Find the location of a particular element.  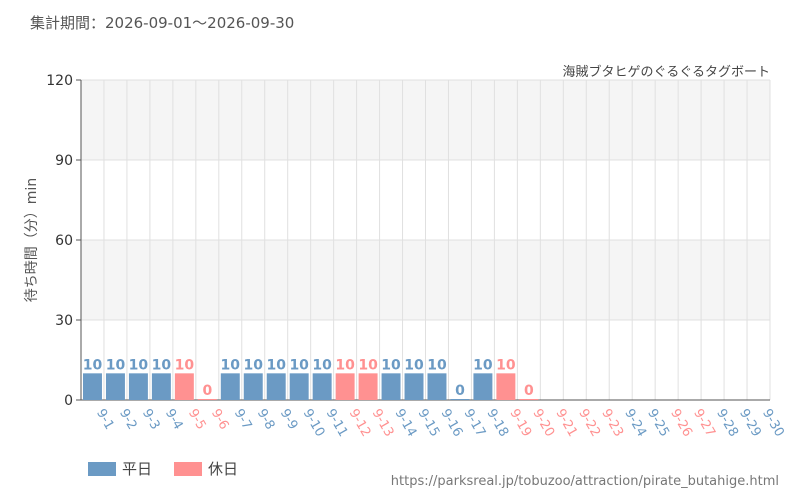

y-tick-label: 120 is located at coordinates (59, 81).